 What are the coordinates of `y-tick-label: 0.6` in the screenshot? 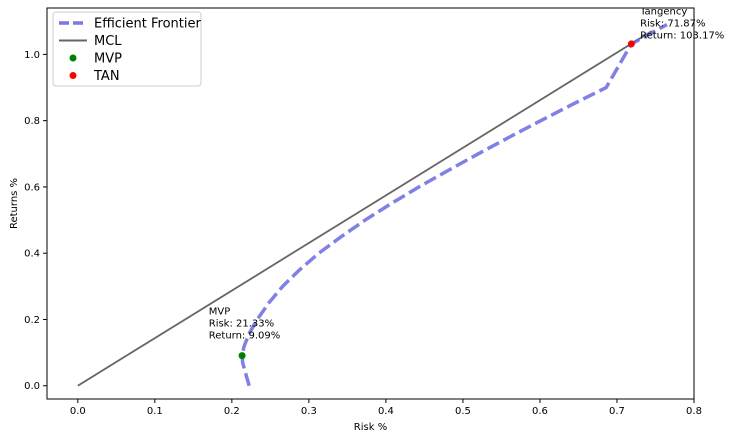 It's located at (32, 187).